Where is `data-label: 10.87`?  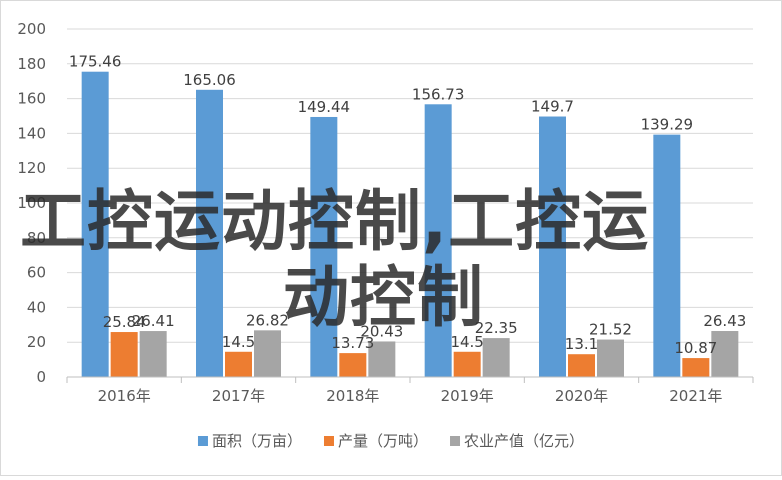 data-label: 10.87 is located at coordinates (695, 348).